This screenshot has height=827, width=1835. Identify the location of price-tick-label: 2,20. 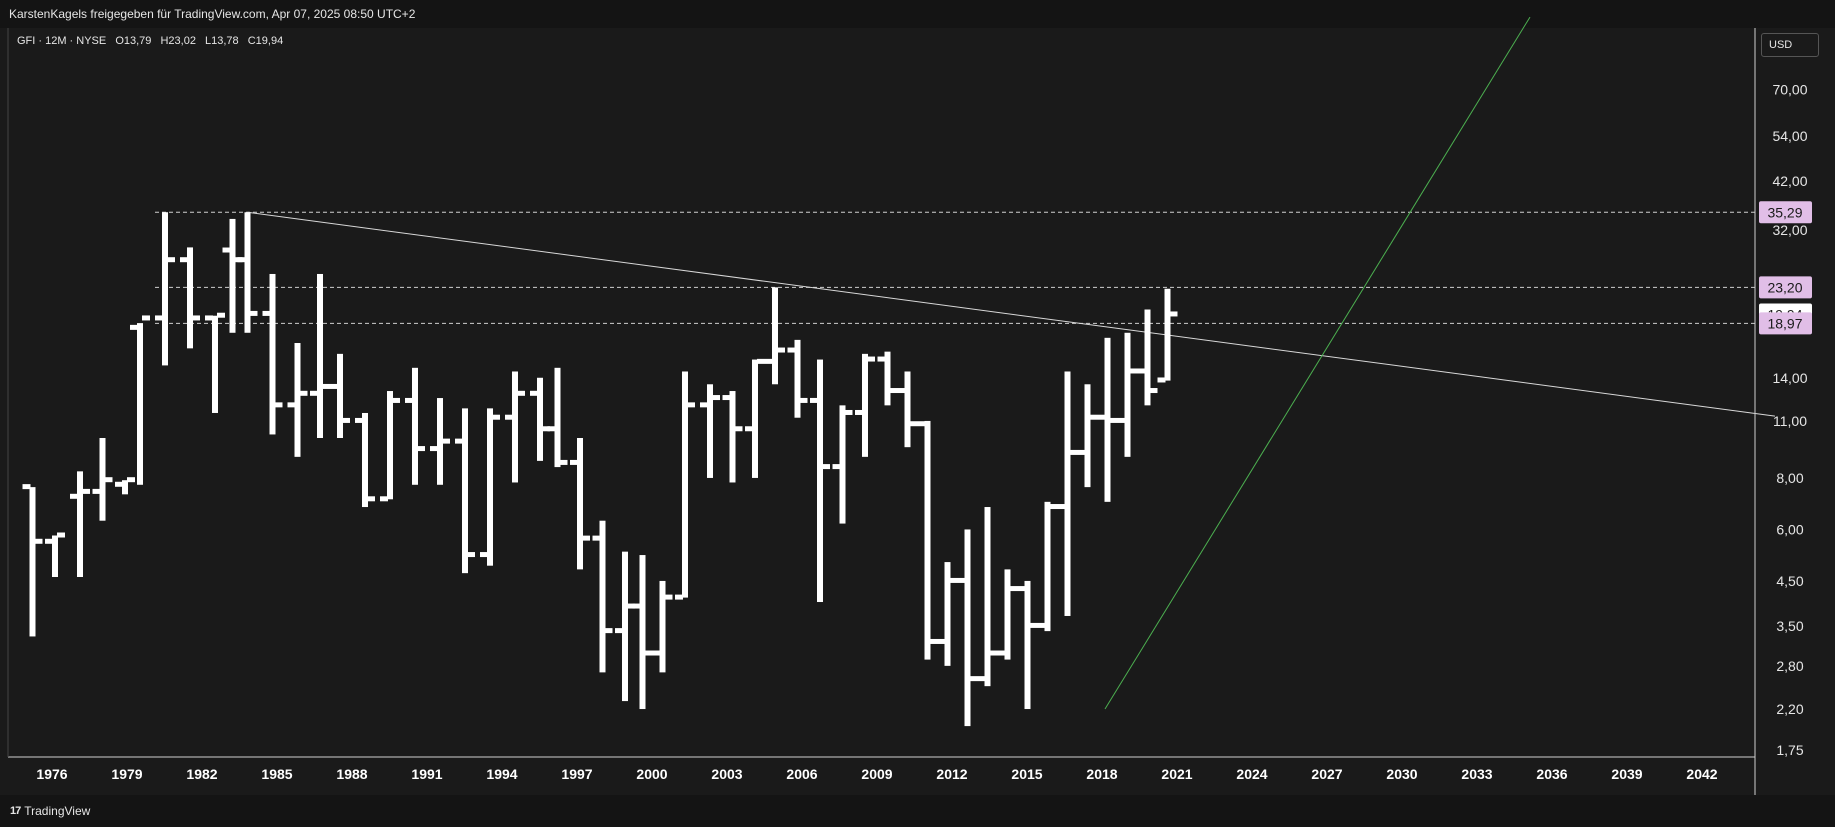
(1789, 709).